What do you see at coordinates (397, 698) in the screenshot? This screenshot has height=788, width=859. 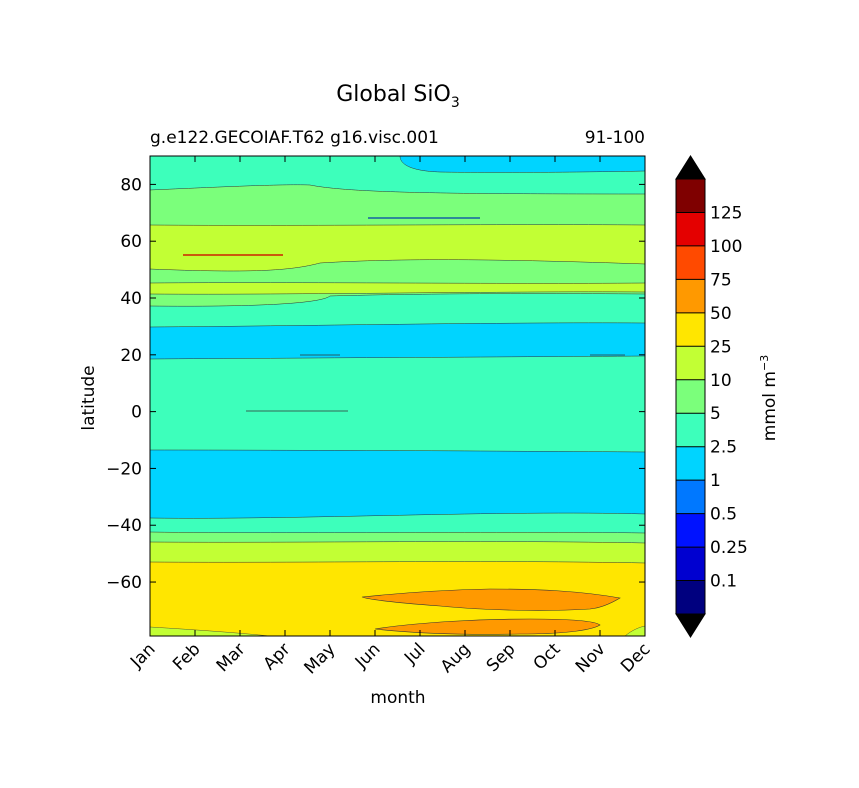 I see `x-axis-label: month` at bounding box center [397, 698].